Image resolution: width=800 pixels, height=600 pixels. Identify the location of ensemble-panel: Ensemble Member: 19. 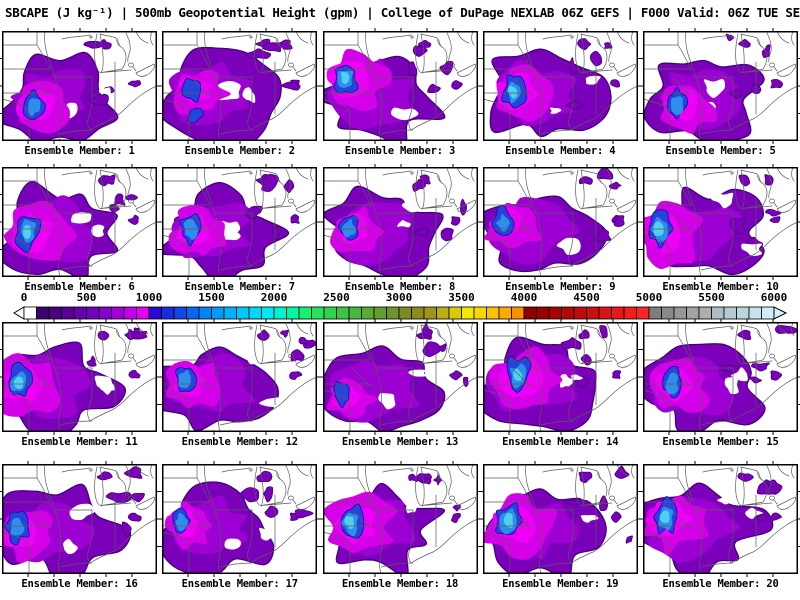
(560, 525).